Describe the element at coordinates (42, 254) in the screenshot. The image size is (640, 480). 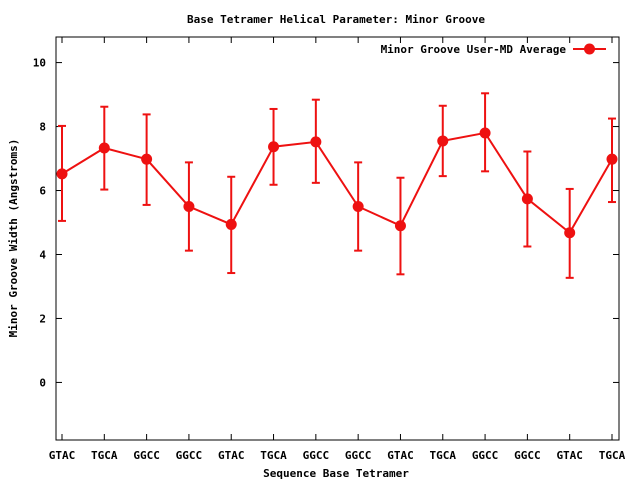
I see `y-tick-label: 4` at that location.